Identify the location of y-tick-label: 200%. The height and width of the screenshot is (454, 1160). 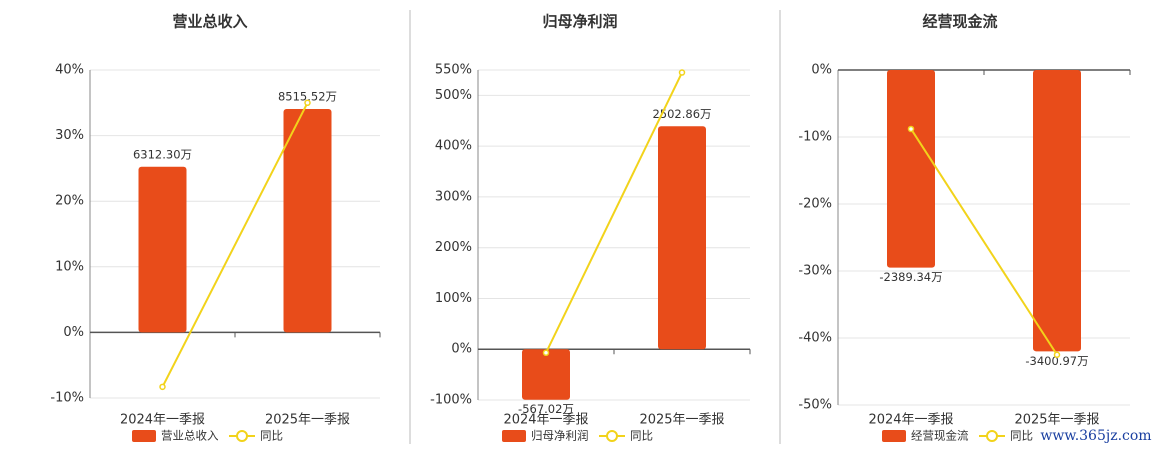
(453, 247).